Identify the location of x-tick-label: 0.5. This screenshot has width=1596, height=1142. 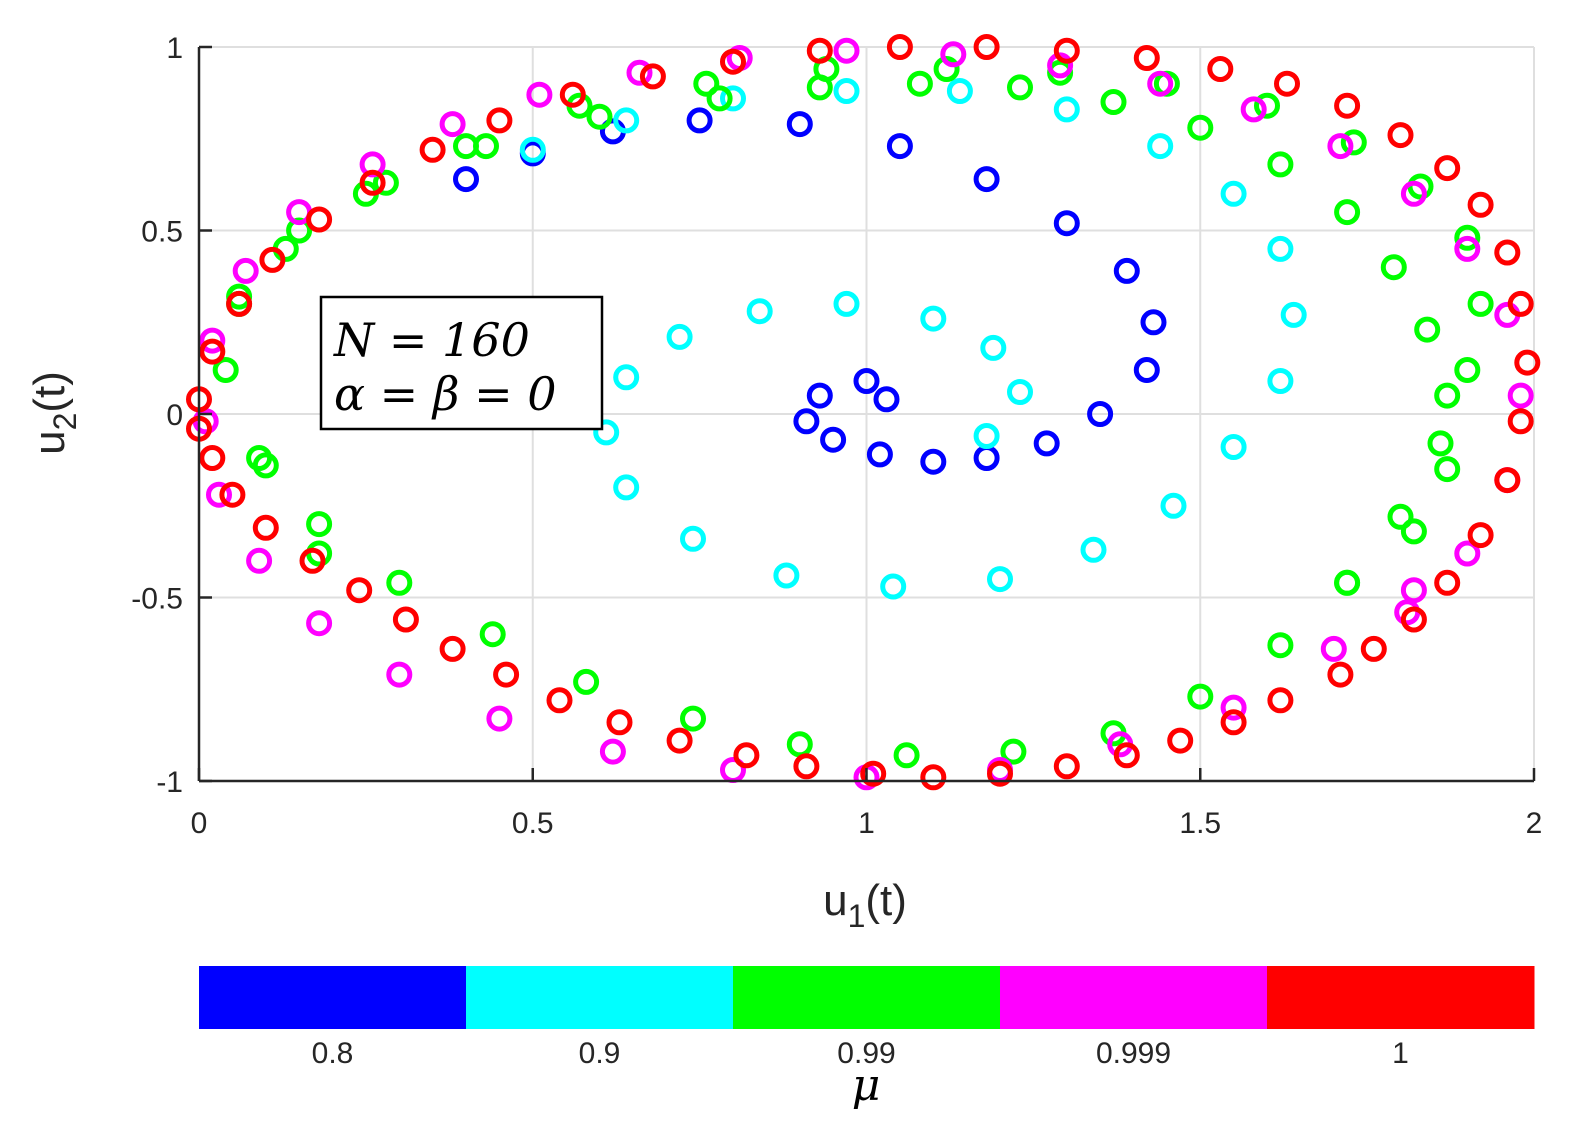
(533, 823).